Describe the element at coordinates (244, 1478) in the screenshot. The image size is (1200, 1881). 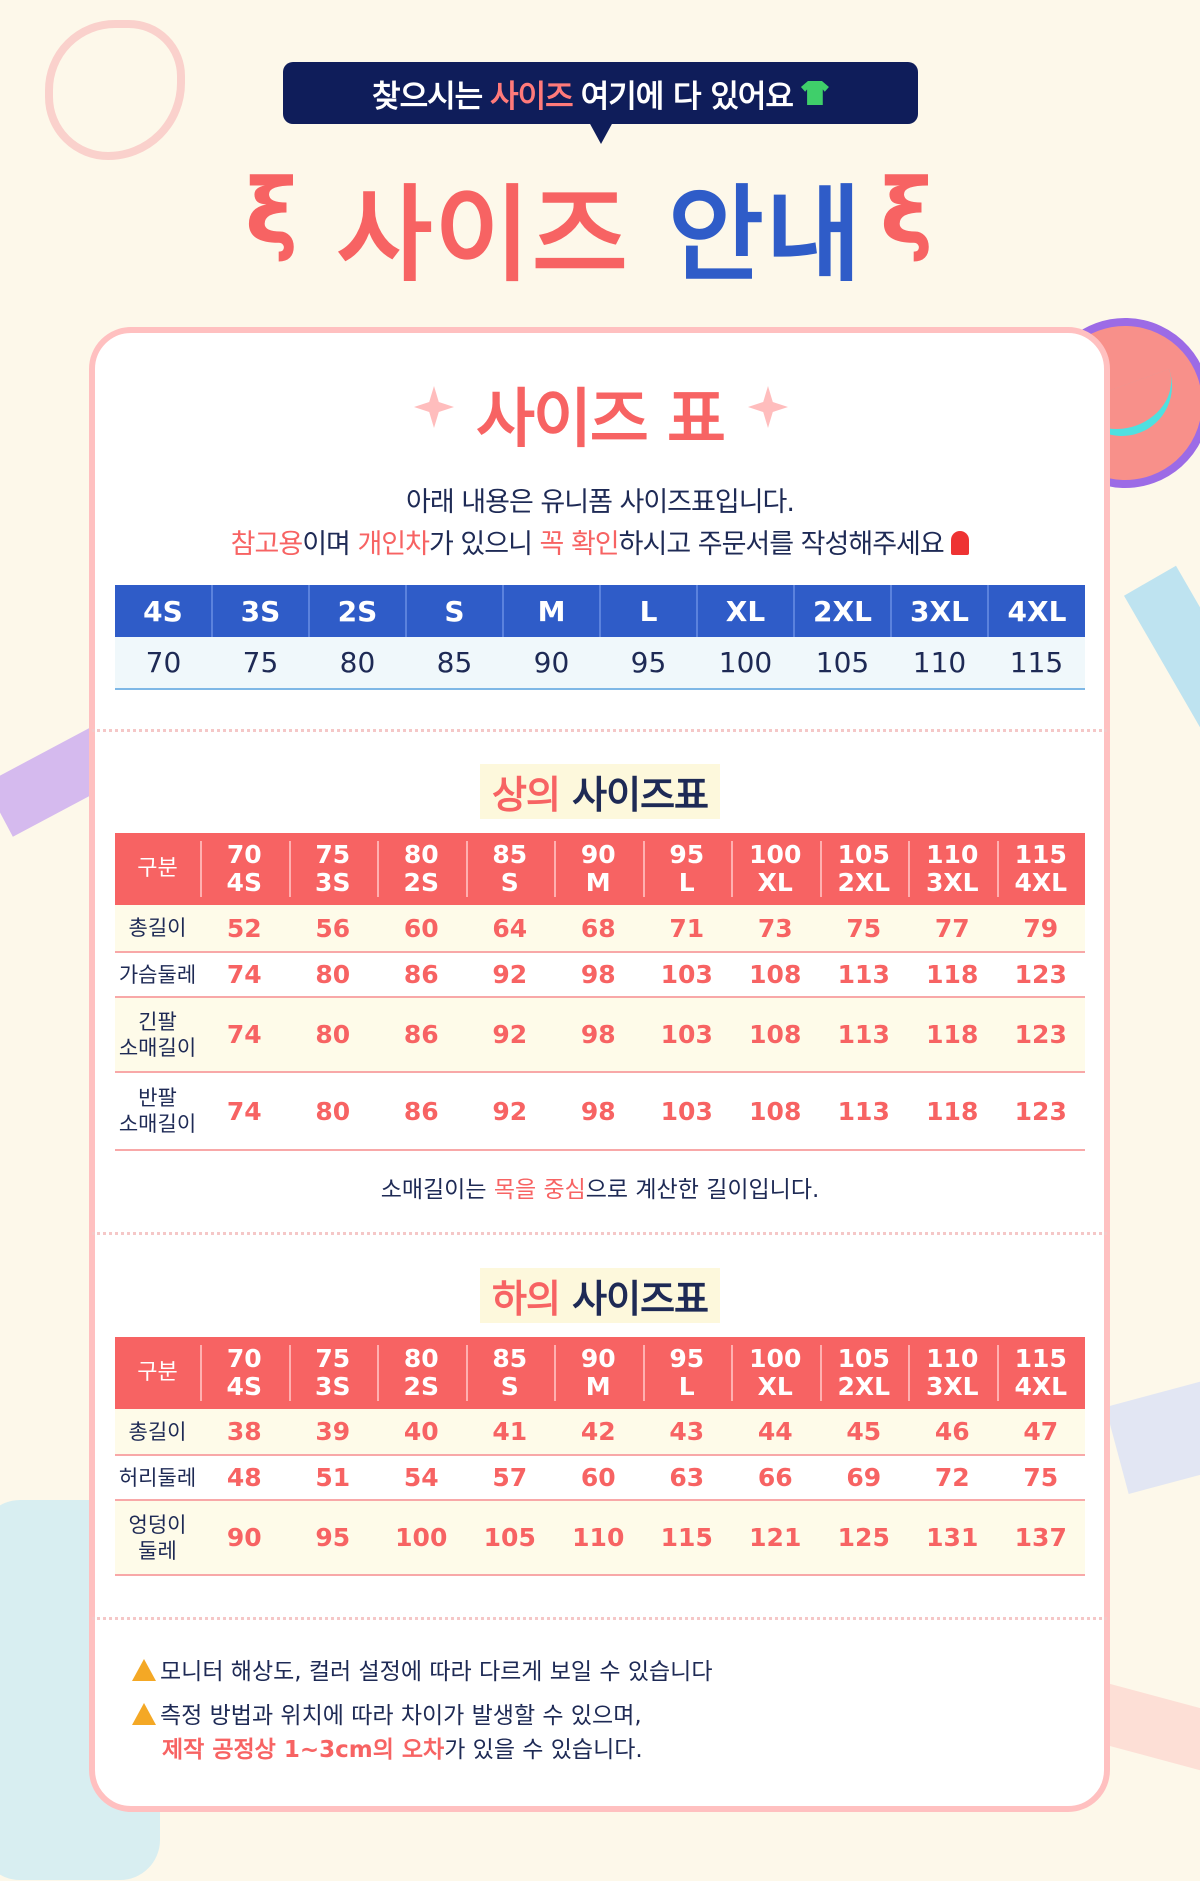
I see `cell-value: 48` at that location.